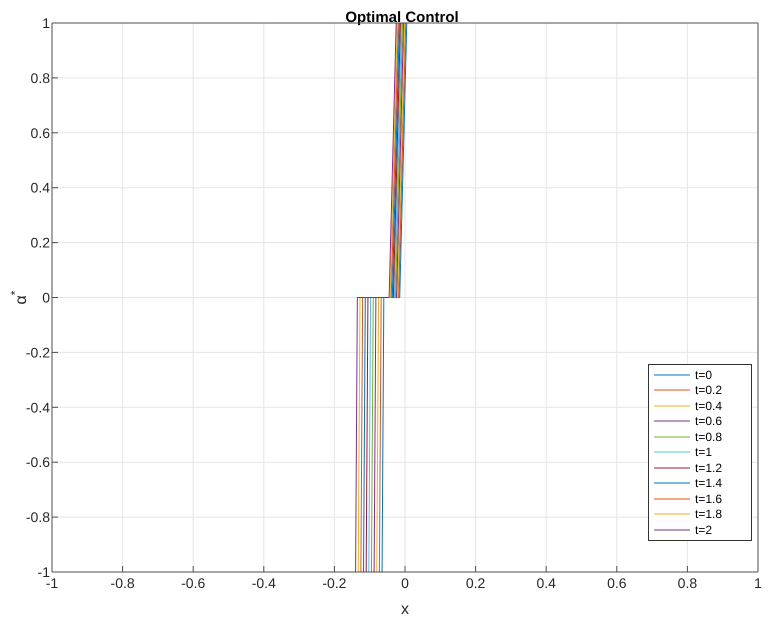 This screenshot has width=771, height=626. Describe the element at coordinates (708, 483) in the screenshot. I see `legend-label: t=1.4` at that location.